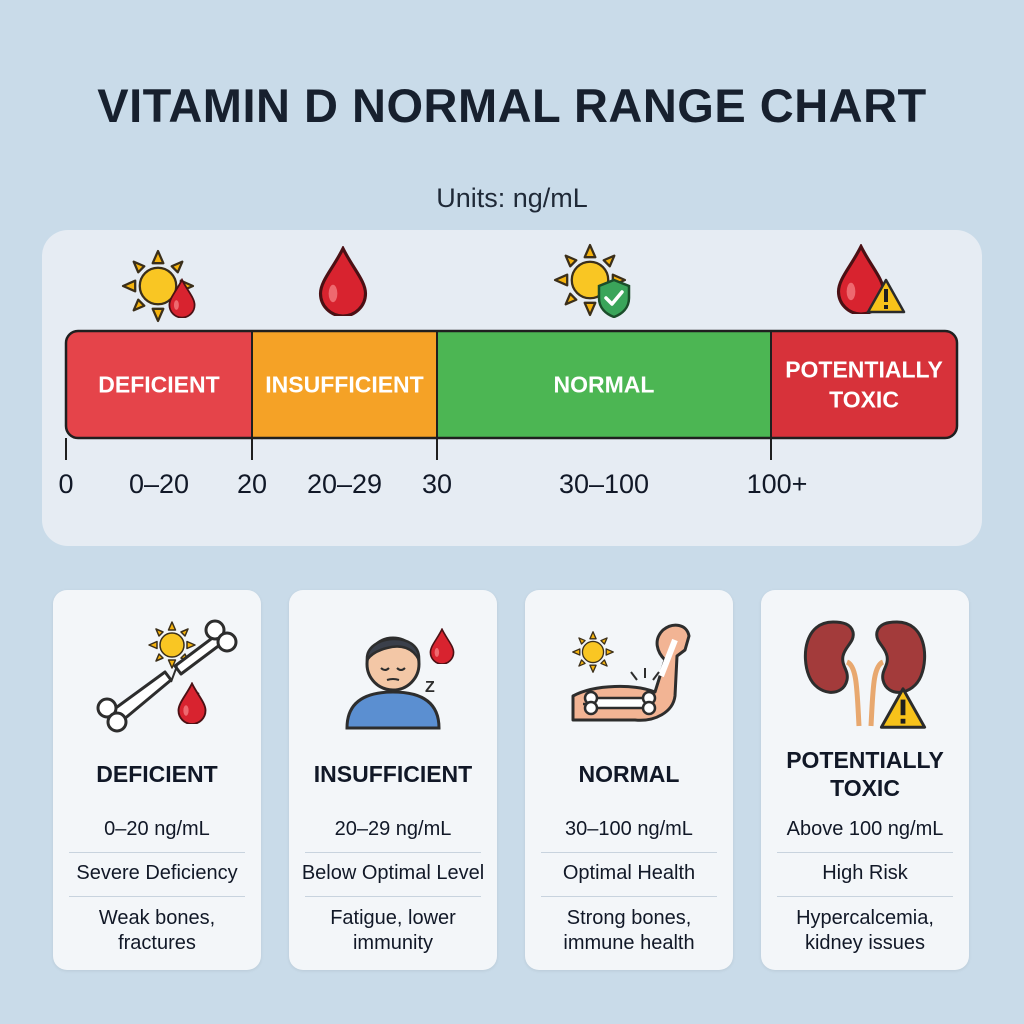 The height and width of the screenshot is (1024, 1024). What do you see at coordinates (512, 105) in the screenshot?
I see `page-title: VITAMIN D NORMAL RANGE CHART` at bounding box center [512, 105].